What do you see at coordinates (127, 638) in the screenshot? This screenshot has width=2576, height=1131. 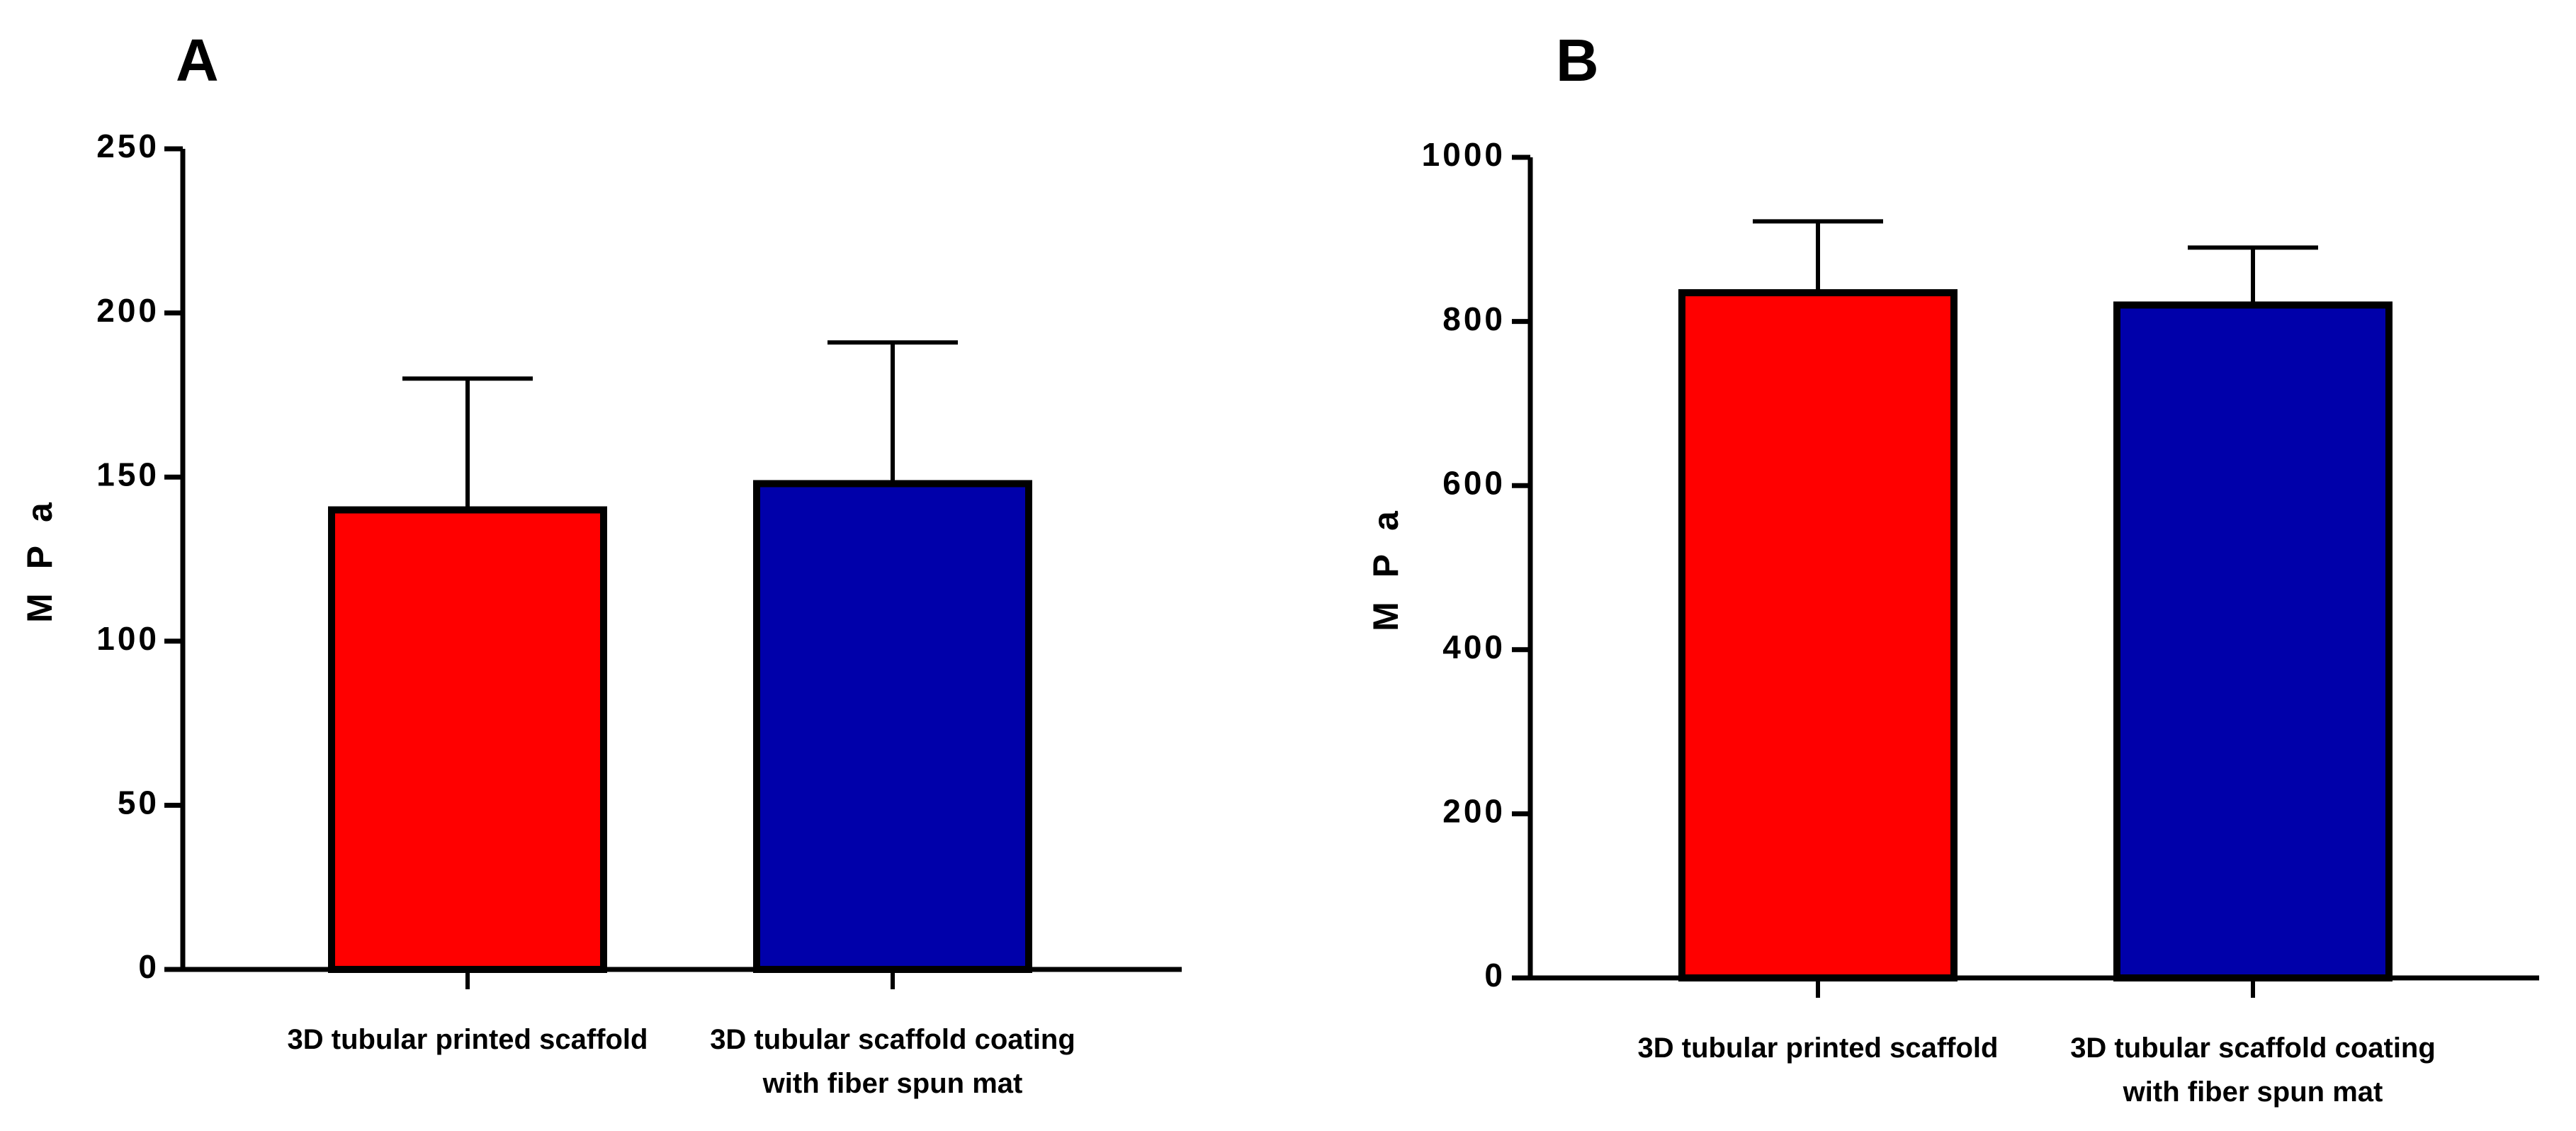 I see `panel-a-y-tick-label: 100` at bounding box center [127, 638].